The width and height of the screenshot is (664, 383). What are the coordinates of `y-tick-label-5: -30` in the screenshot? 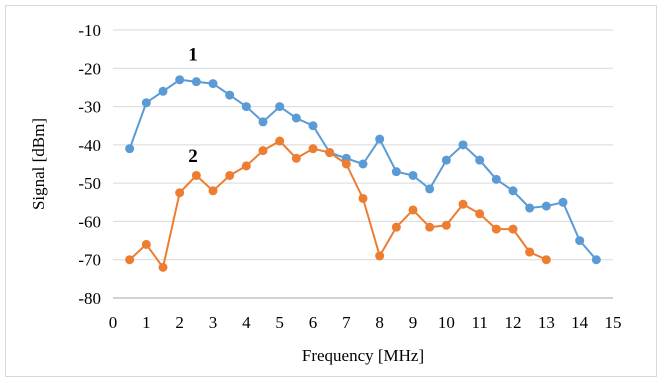 It's located at (89, 107).